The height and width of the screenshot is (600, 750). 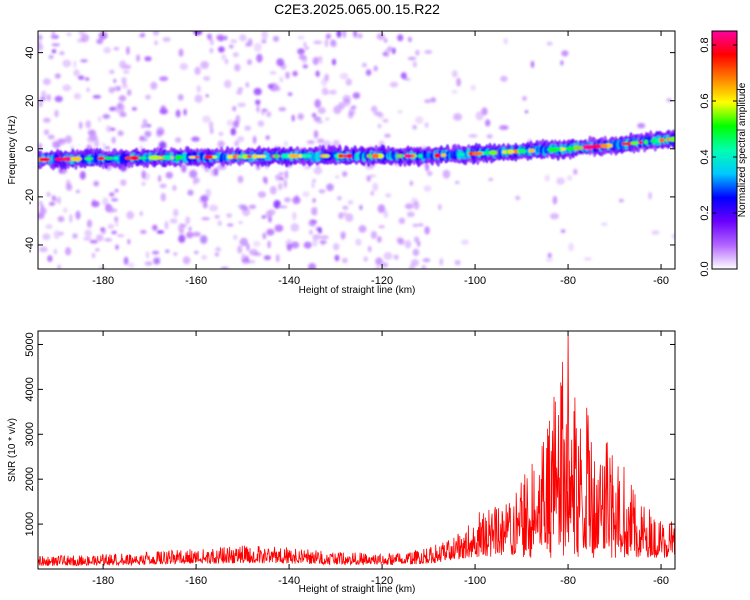 What do you see at coordinates (705, 44) in the screenshot?
I see `colorbar-tick-label: 0.8` at bounding box center [705, 44].